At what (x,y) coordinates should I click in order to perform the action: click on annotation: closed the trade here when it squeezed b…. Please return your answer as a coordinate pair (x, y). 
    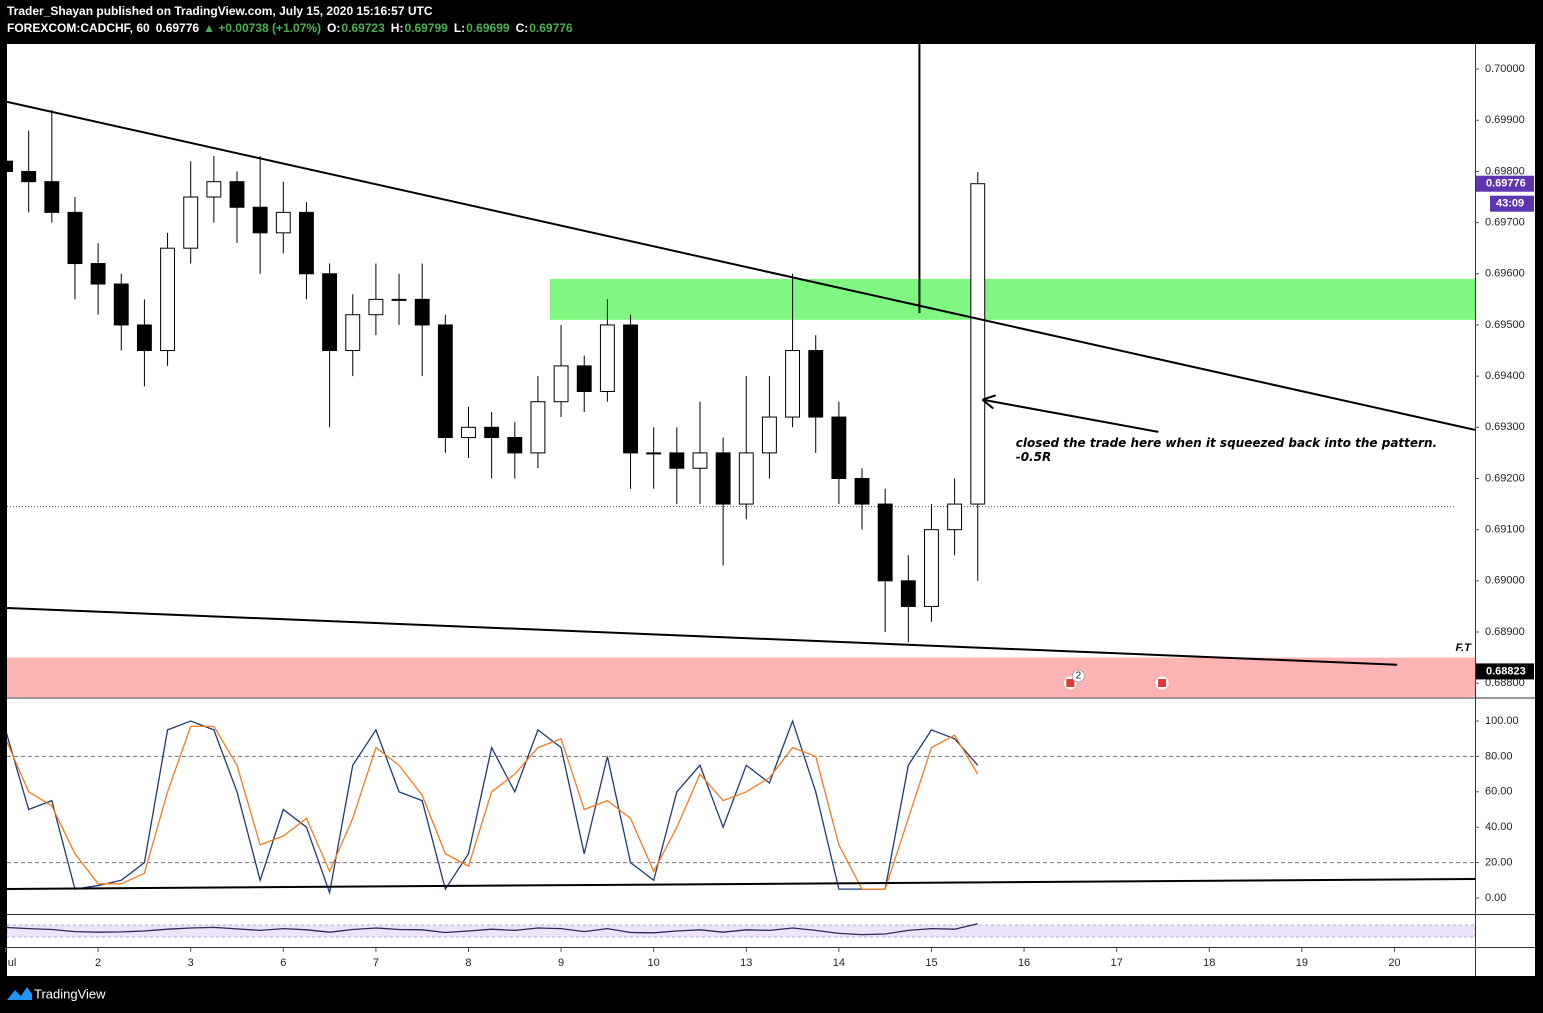
    Looking at the image, I should click on (1226, 443).